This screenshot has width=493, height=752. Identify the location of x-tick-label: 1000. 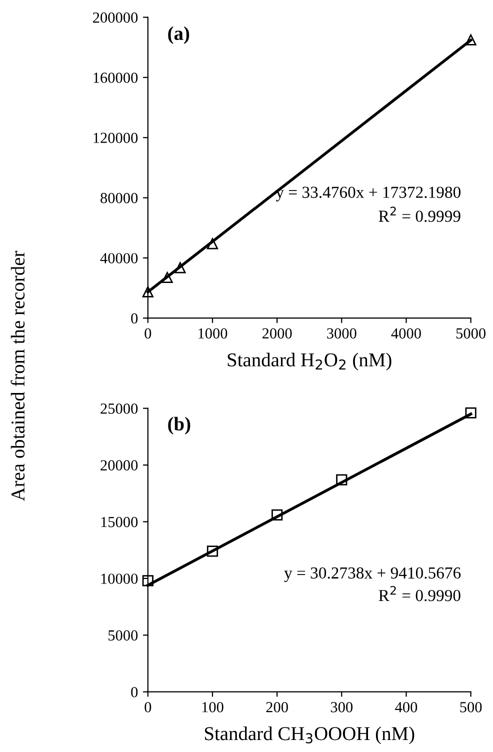
(213, 333).